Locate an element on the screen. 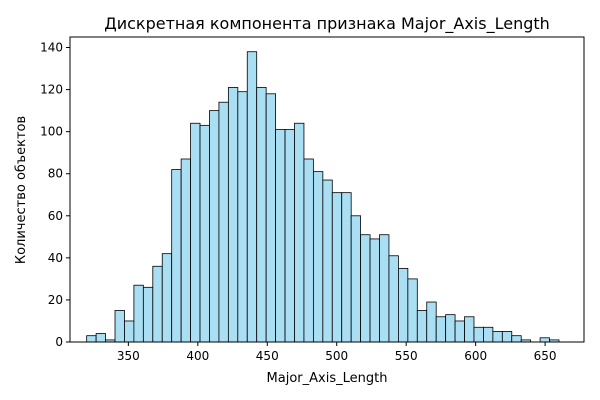  y-axis: 0 20 40 60 80 100 120 140 is located at coordinates (55, 195).